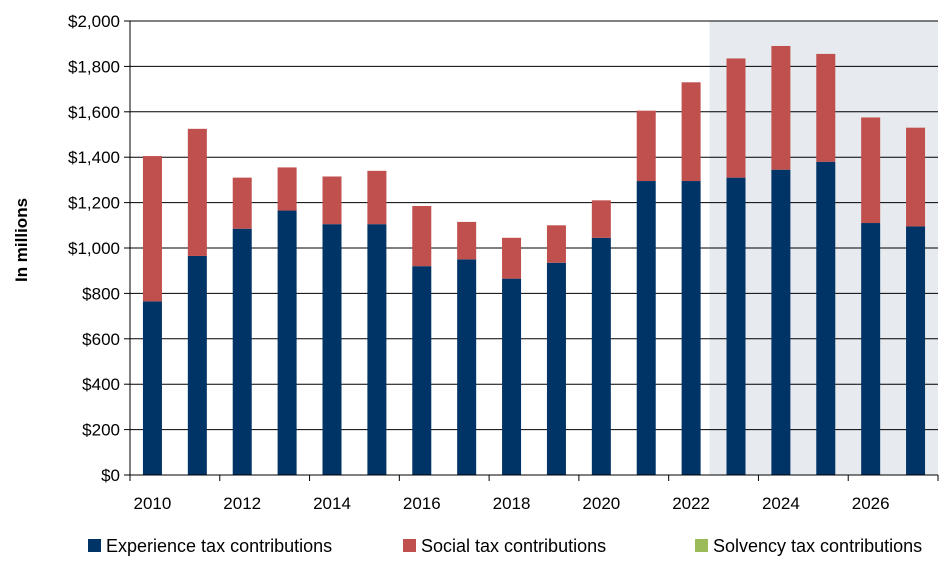 Image resolution: width=946 pixels, height=565 pixels. What do you see at coordinates (691, 132) in the screenshot?
I see `bar-social-2022` at bounding box center [691, 132].